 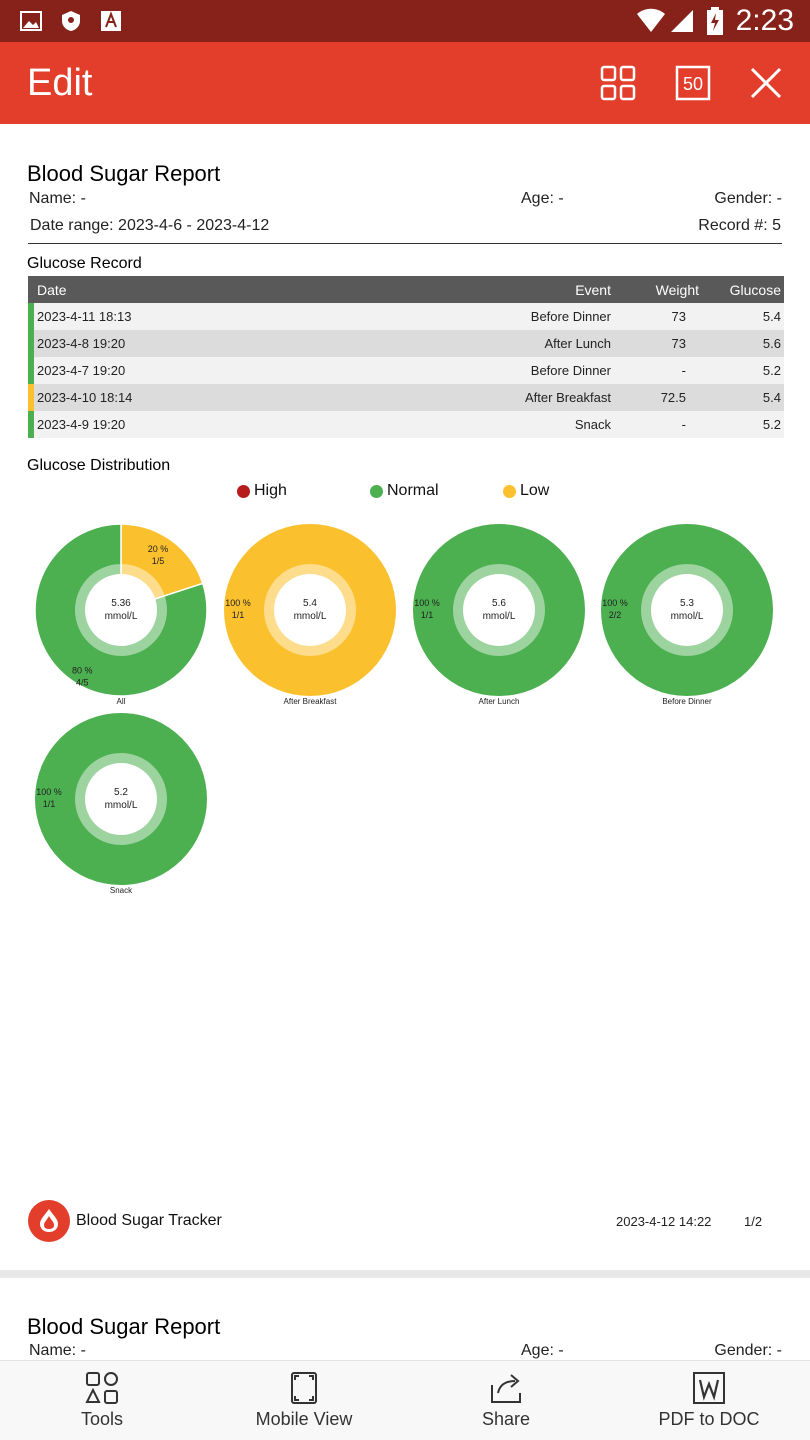 What do you see at coordinates (405, 1400) in the screenshot?
I see `bottom-toolbar: Tools Mobile View Share PDF to DOC` at bounding box center [405, 1400].